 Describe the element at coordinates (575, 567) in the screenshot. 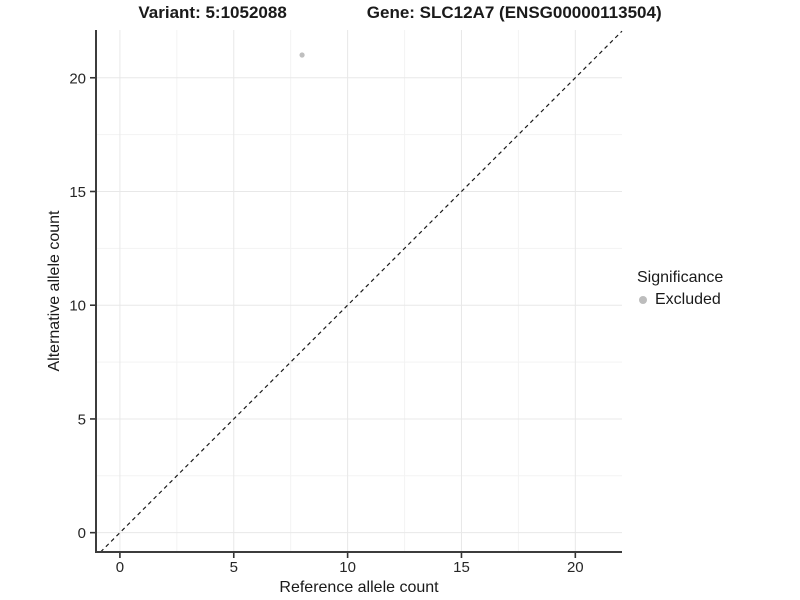

I see `x-tick-label: 20` at that location.